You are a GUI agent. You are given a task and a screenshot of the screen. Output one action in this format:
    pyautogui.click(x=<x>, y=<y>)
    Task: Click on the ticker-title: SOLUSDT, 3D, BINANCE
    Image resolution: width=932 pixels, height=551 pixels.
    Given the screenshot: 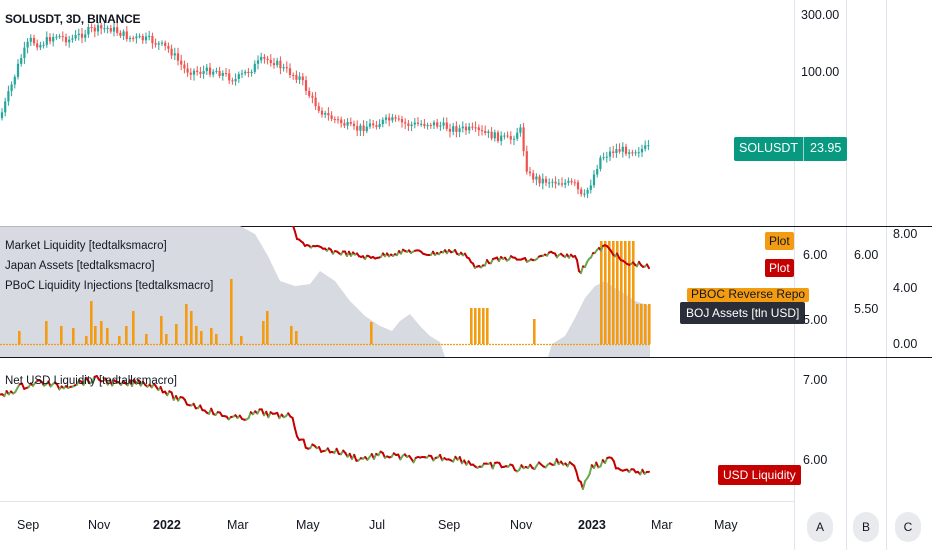 What is the action you would take?
    pyautogui.click(x=72, y=19)
    